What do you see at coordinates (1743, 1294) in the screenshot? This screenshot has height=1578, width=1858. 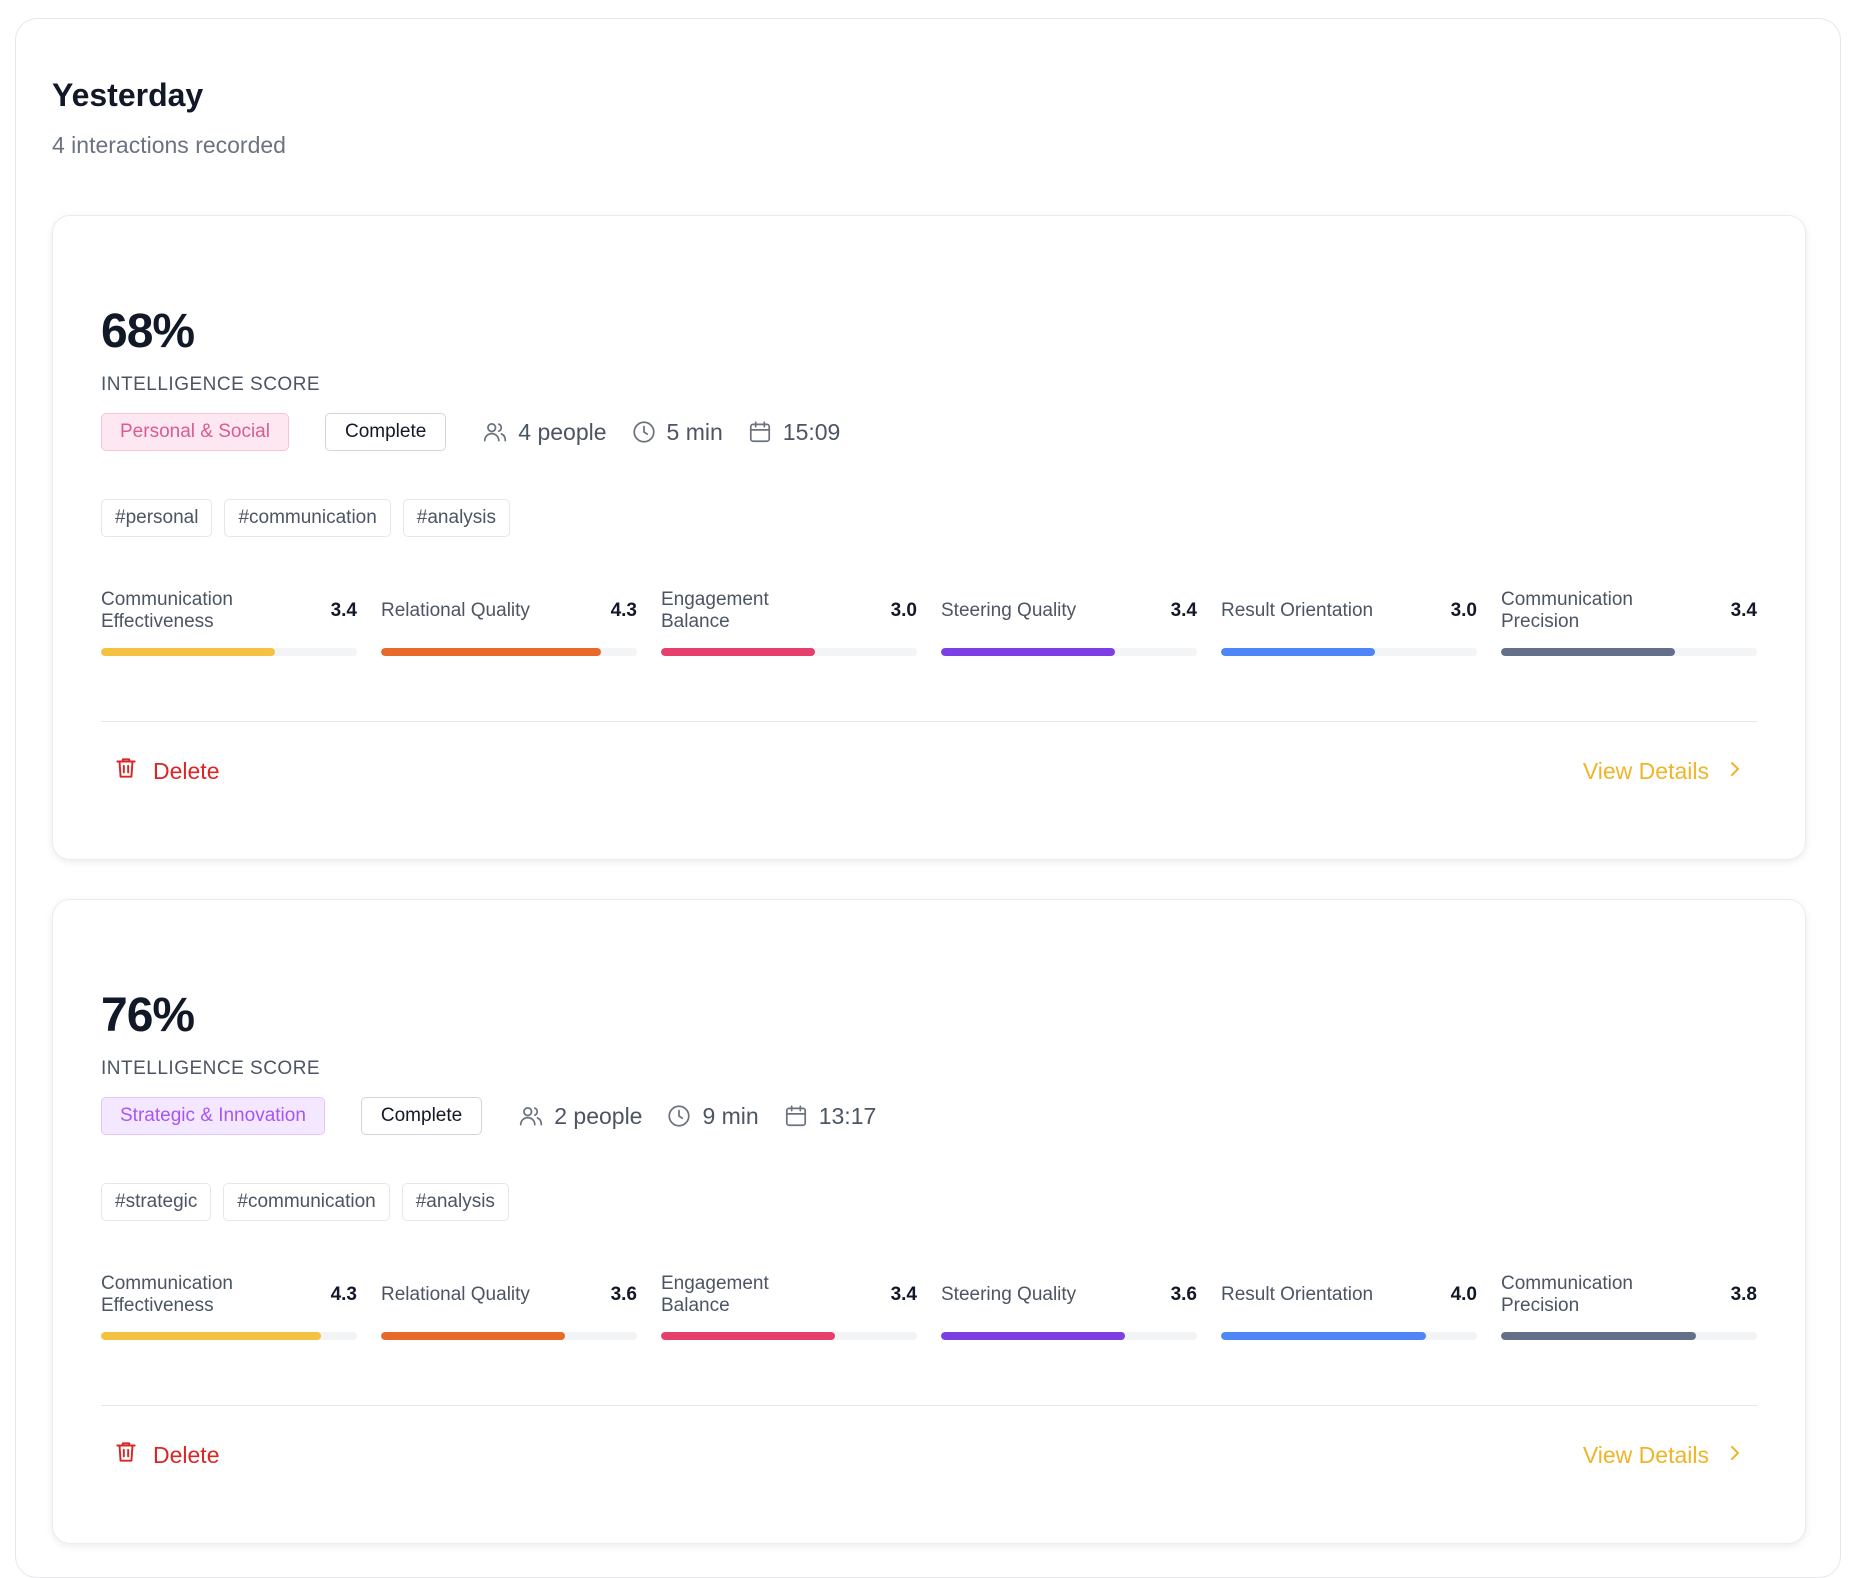 I see `metric-value: 3.8` at bounding box center [1743, 1294].